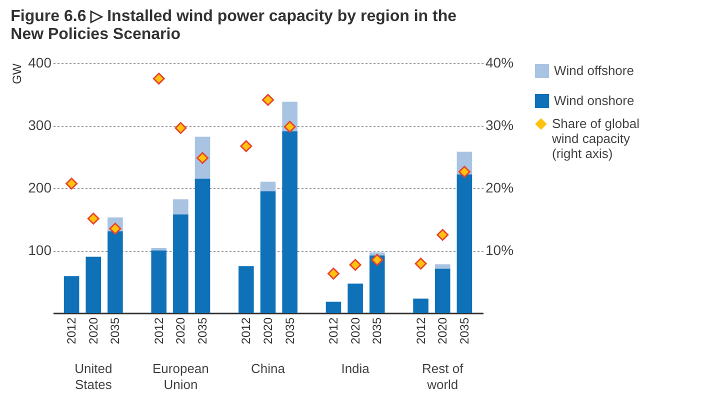 This screenshot has width=709, height=417. I want to click on y-tick-label: 200, so click(40, 188).